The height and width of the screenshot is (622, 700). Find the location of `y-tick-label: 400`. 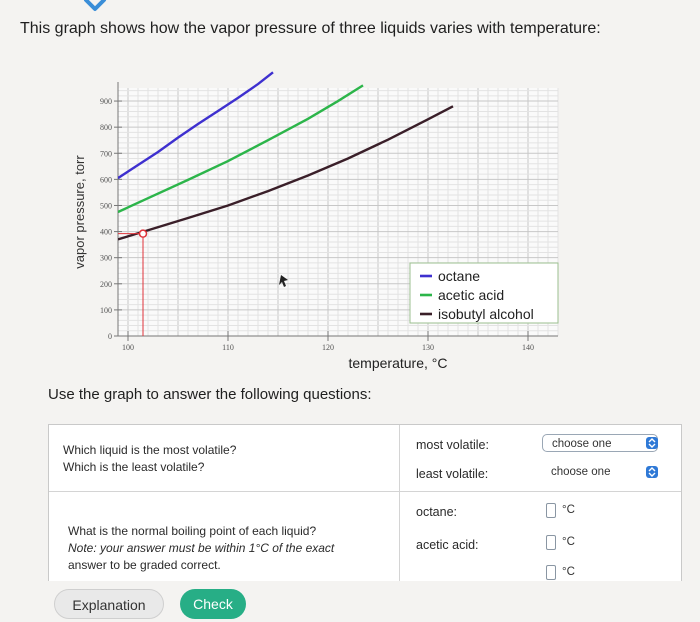

y-tick-label: 400 is located at coordinates (106, 232).